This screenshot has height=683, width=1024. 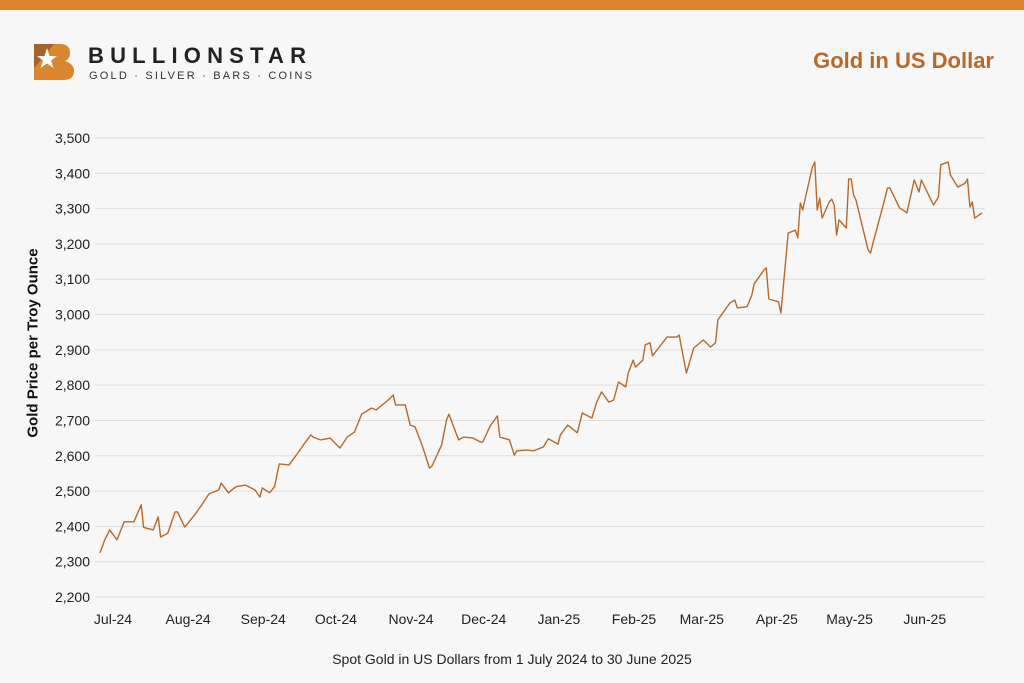 What do you see at coordinates (336, 619) in the screenshot?
I see `x-tick-label: Oct-24` at bounding box center [336, 619].